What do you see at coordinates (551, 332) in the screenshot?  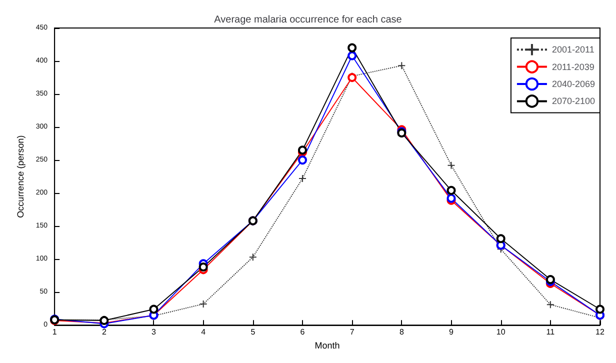 I see `x-tick-label: 11` at bounding box center [551, 332].